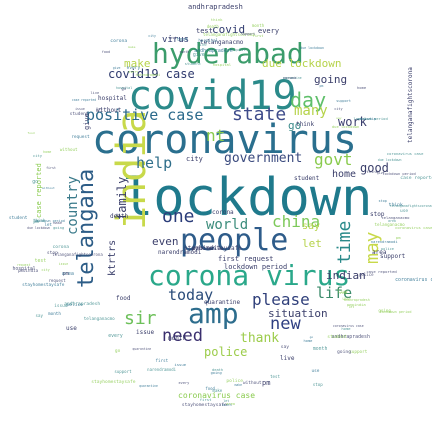 The width and height of the screenshot is (432, 432). Describe the element at coordinates (109, 110) in the screenshot. I see `word-without: without` at that location.